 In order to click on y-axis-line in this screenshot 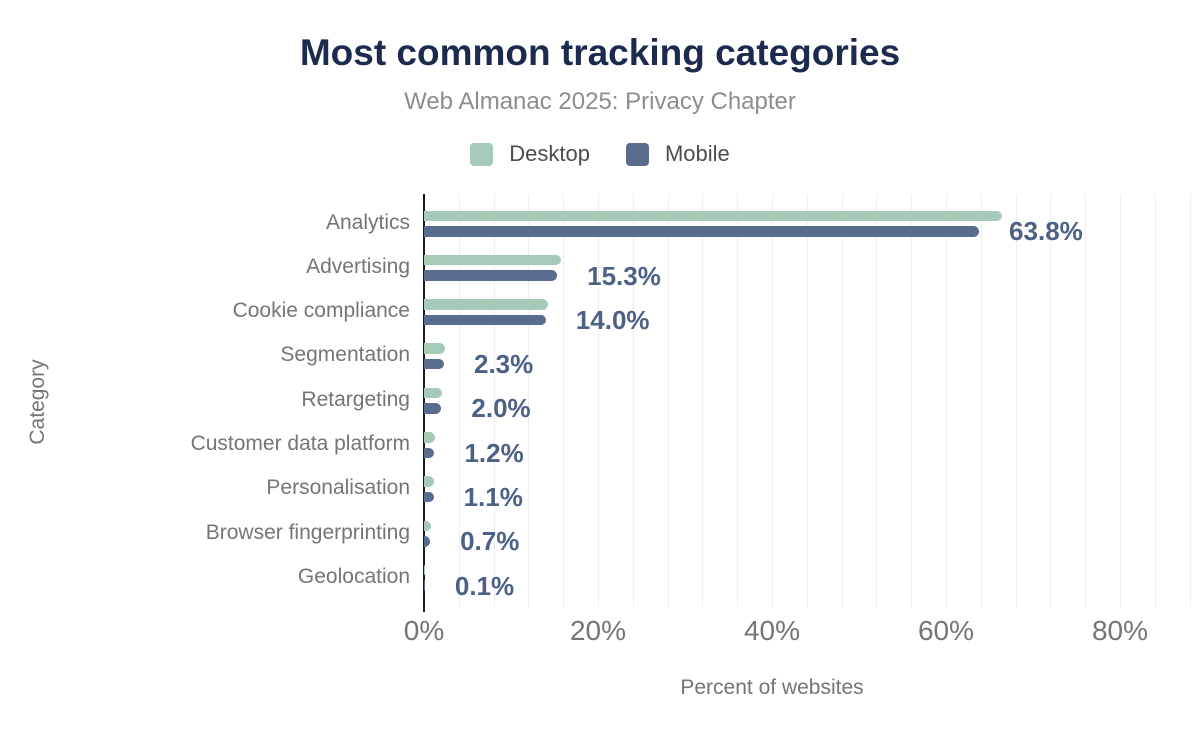, I will do `click(424, 403)`.